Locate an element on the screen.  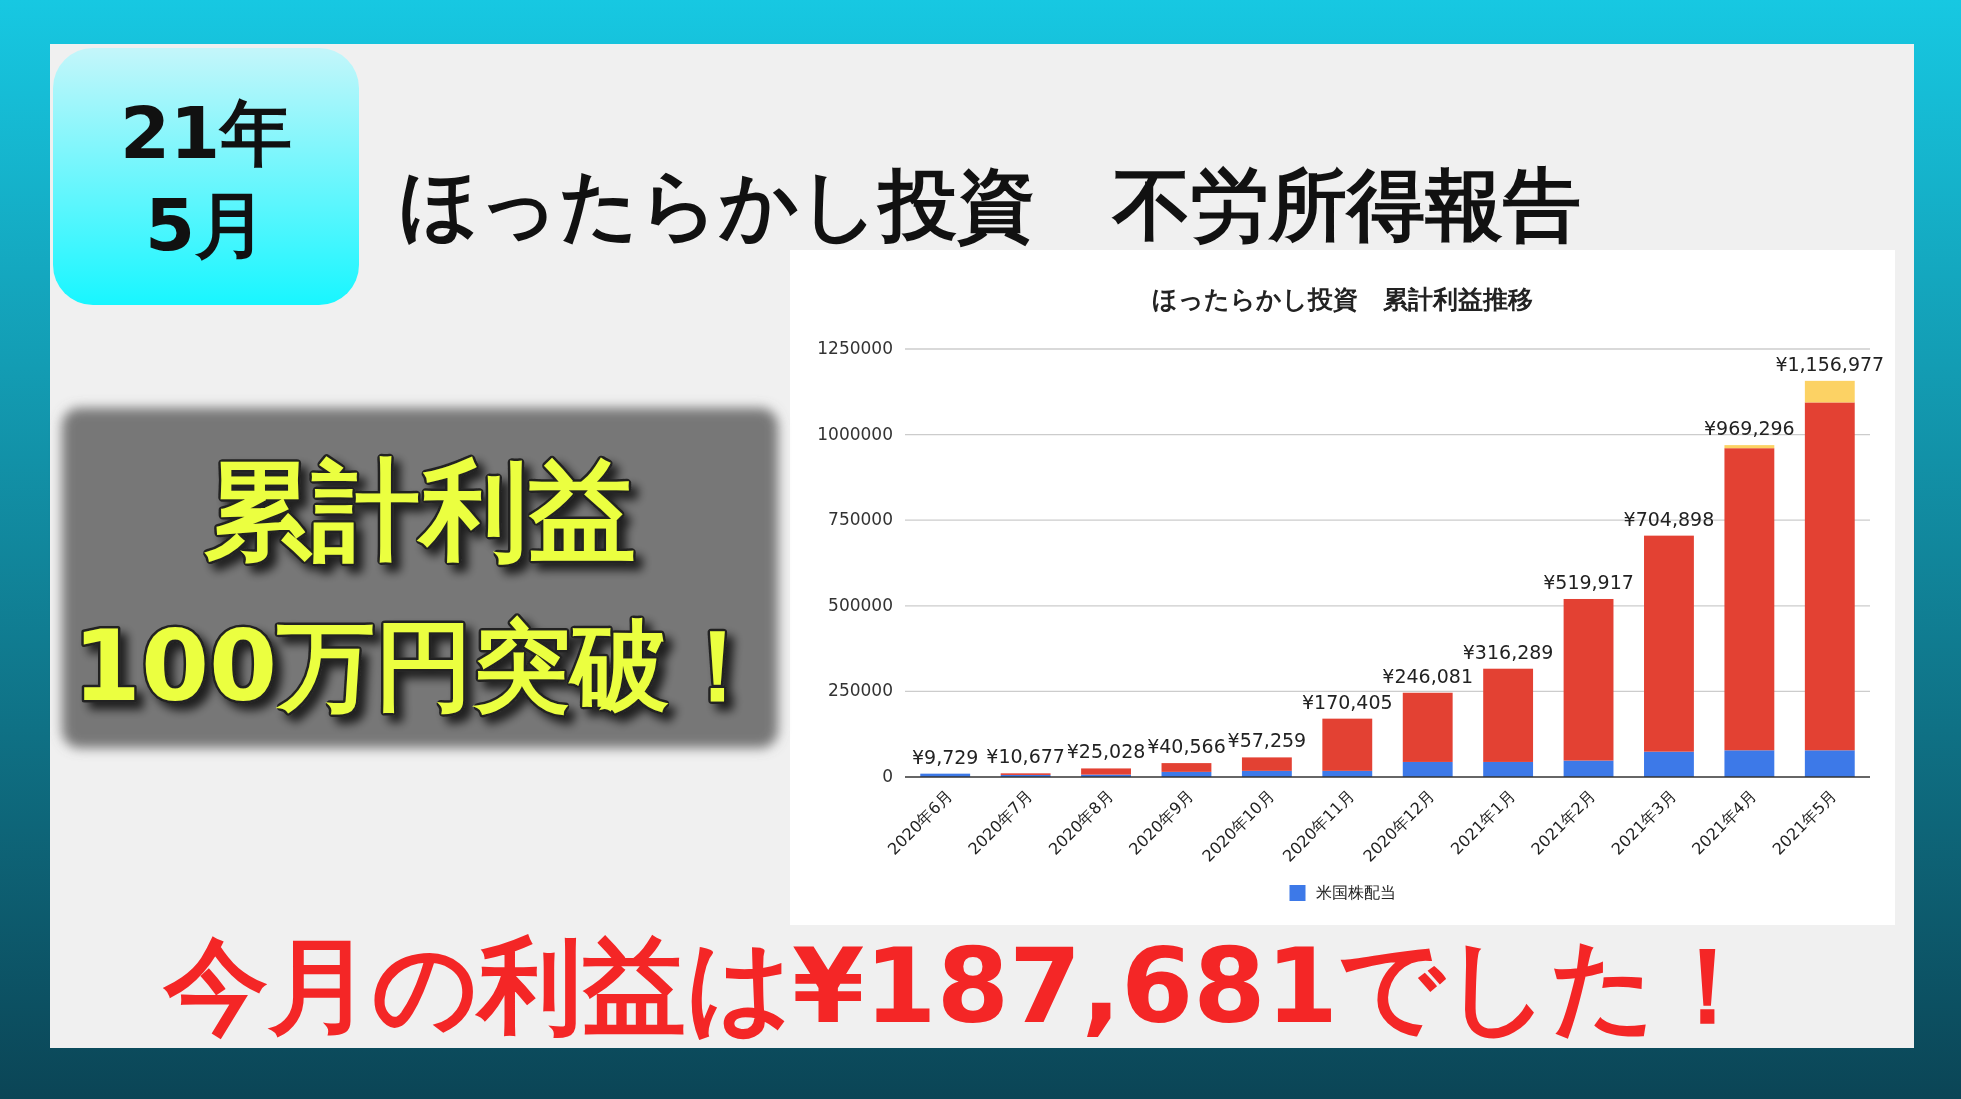
total-label: ¥969,296 is located at coordinates (1749, 428).